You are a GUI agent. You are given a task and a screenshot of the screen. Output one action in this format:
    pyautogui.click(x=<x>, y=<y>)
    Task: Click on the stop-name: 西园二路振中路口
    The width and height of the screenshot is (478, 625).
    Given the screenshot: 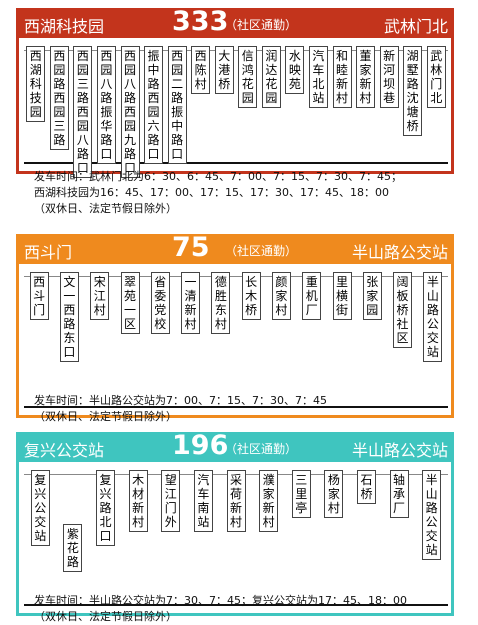 What is the action you would take?
    pyautogui.click(x=177, y=105)
    